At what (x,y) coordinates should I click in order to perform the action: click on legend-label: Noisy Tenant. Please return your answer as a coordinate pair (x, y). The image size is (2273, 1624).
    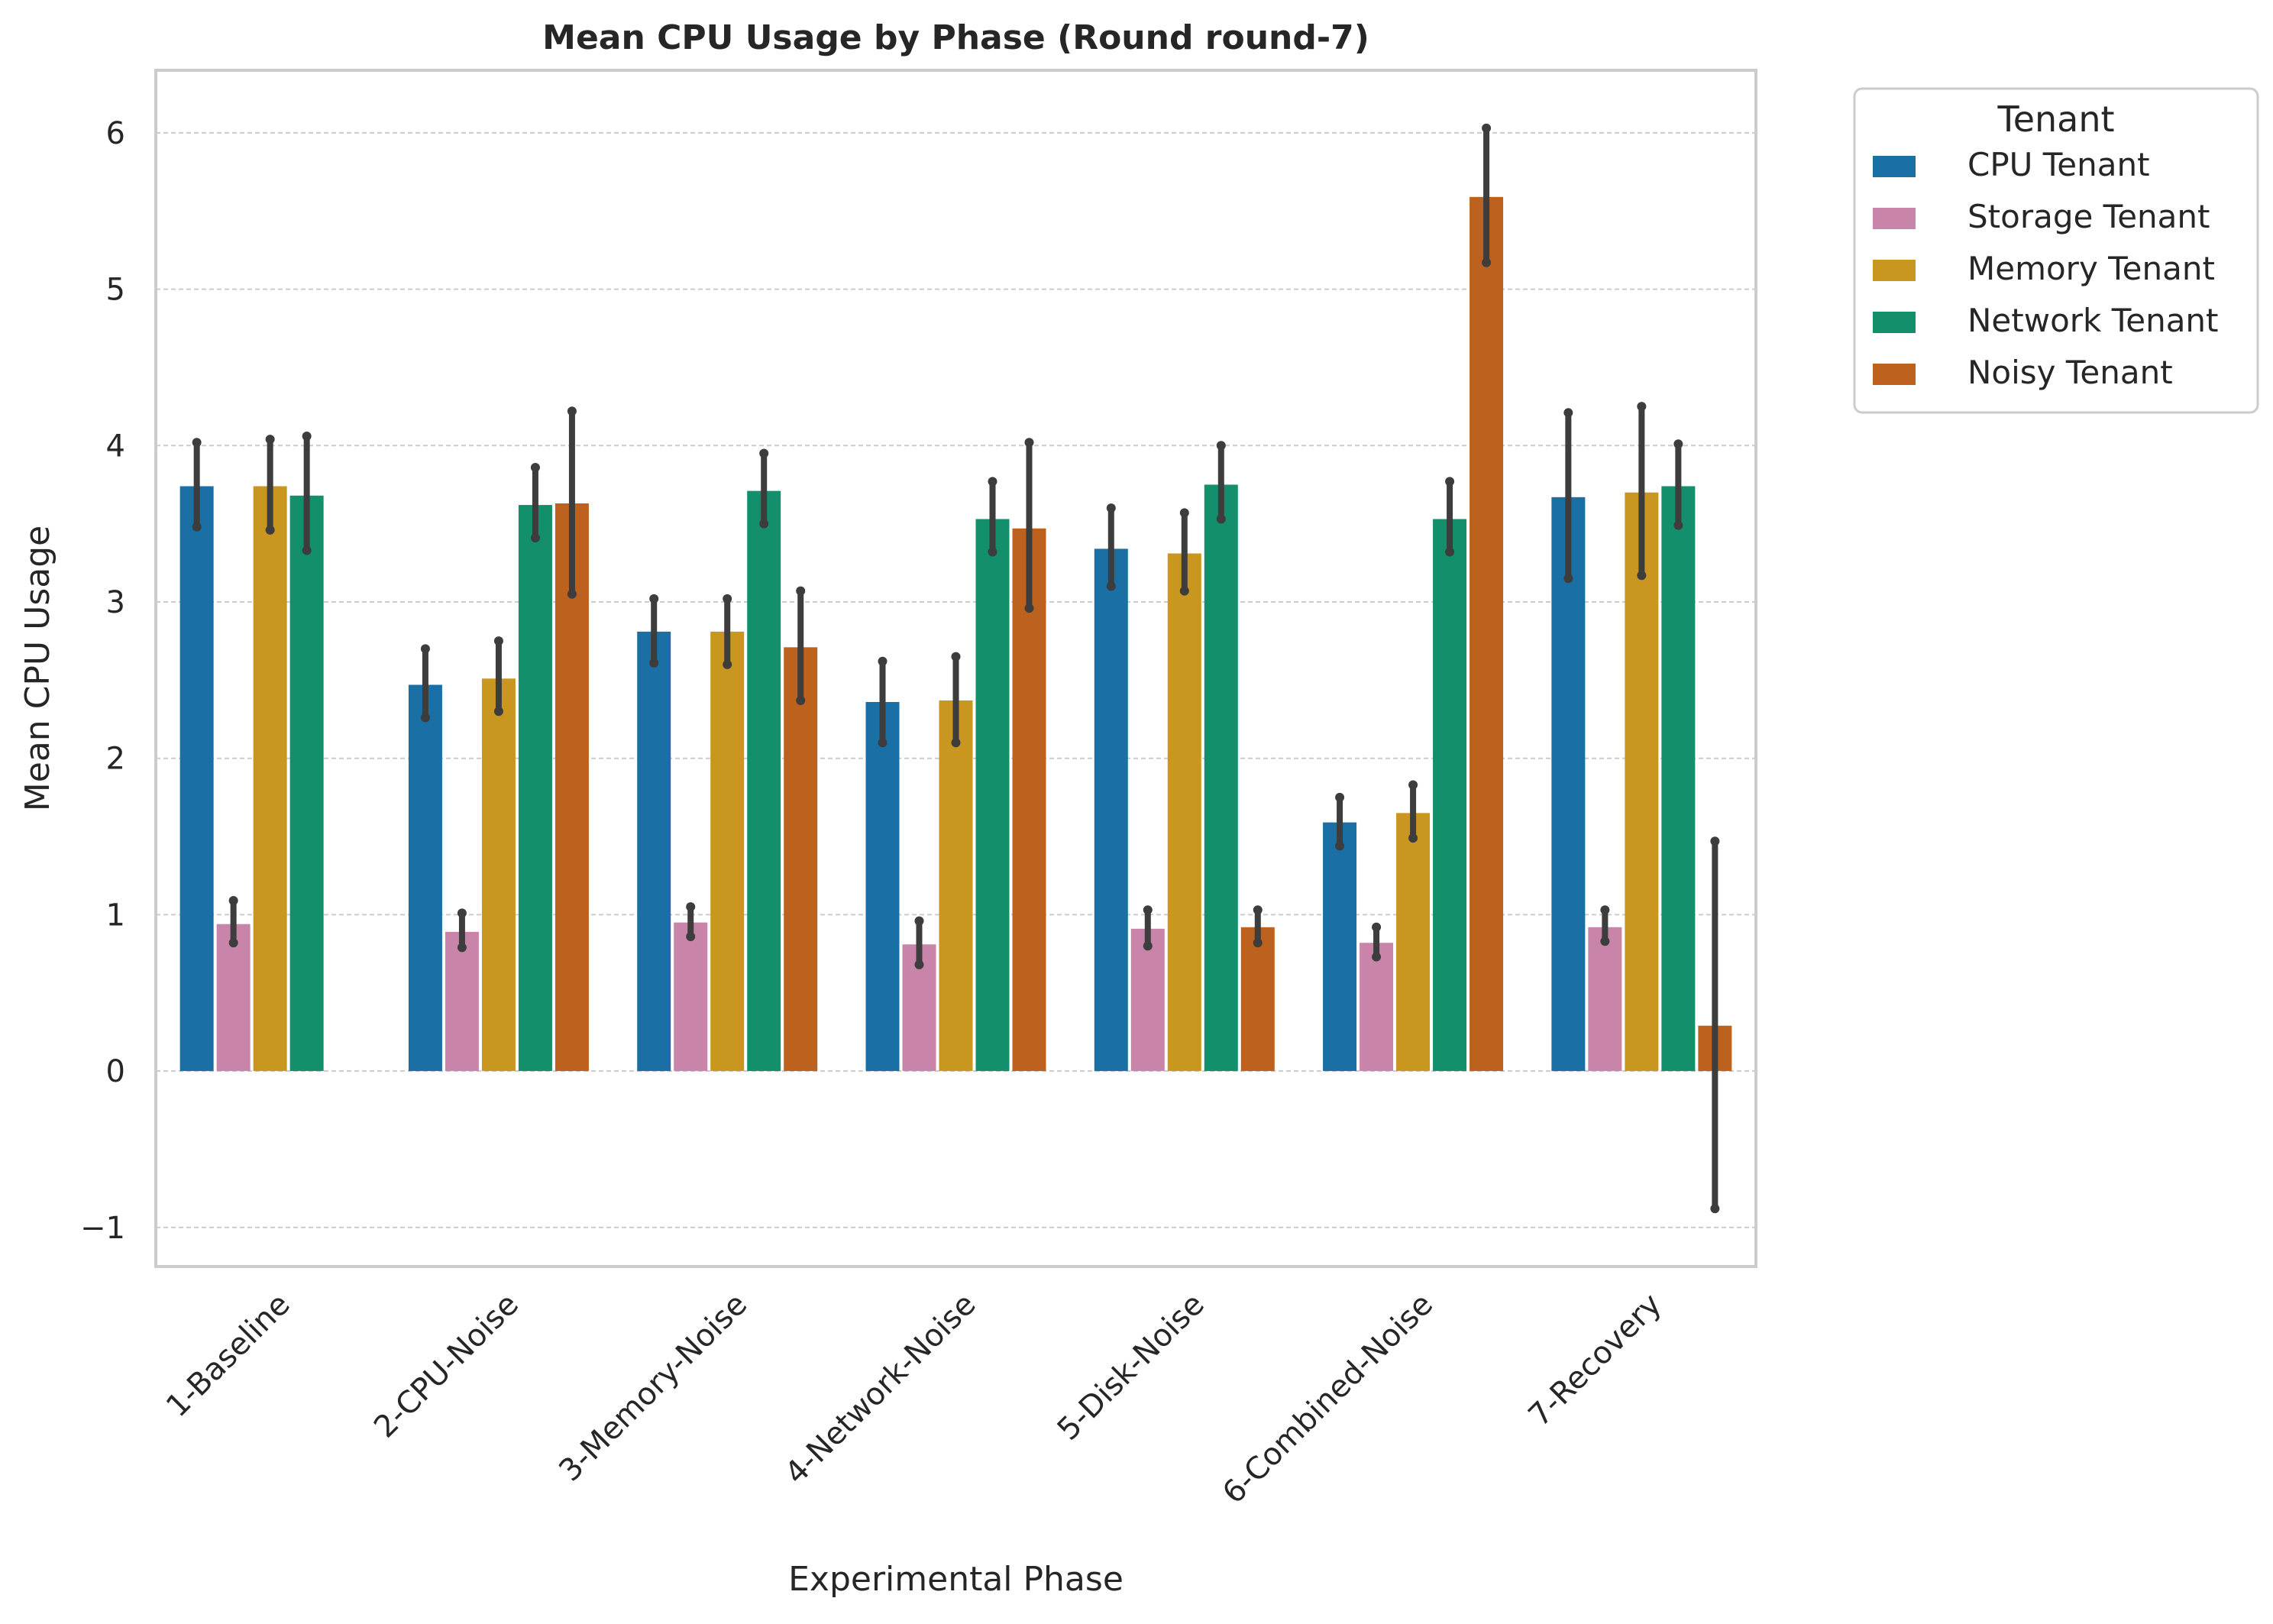
    Looking at the image, I should click on (2070, 372).